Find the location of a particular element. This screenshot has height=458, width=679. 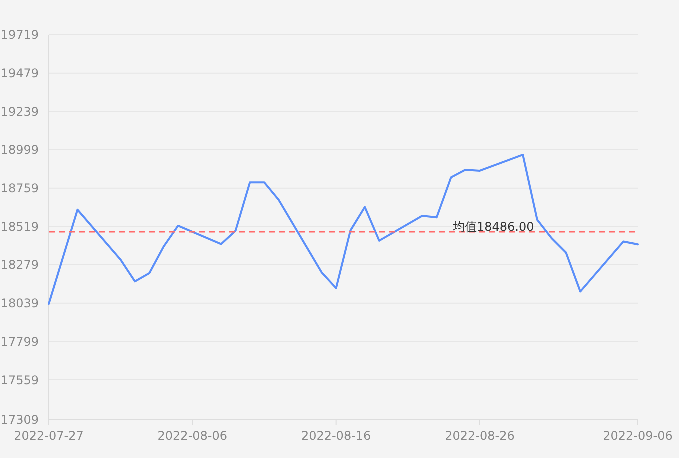

y-tick-label: 17799 is located at coordinates (19, 341).